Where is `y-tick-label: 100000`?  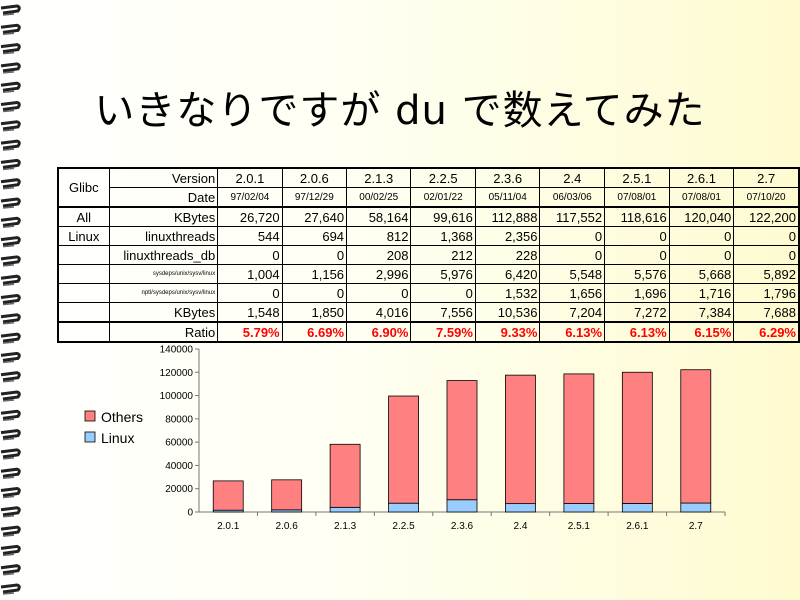
y-tick-label: 100000 is located at coordinates (177, 396).